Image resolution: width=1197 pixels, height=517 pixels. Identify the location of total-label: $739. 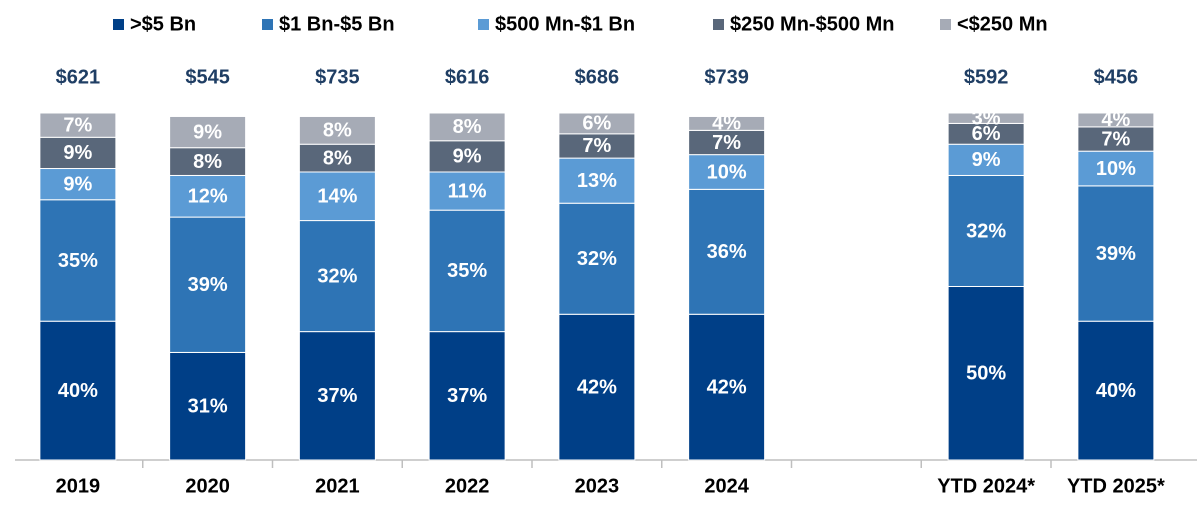
(726, 77).